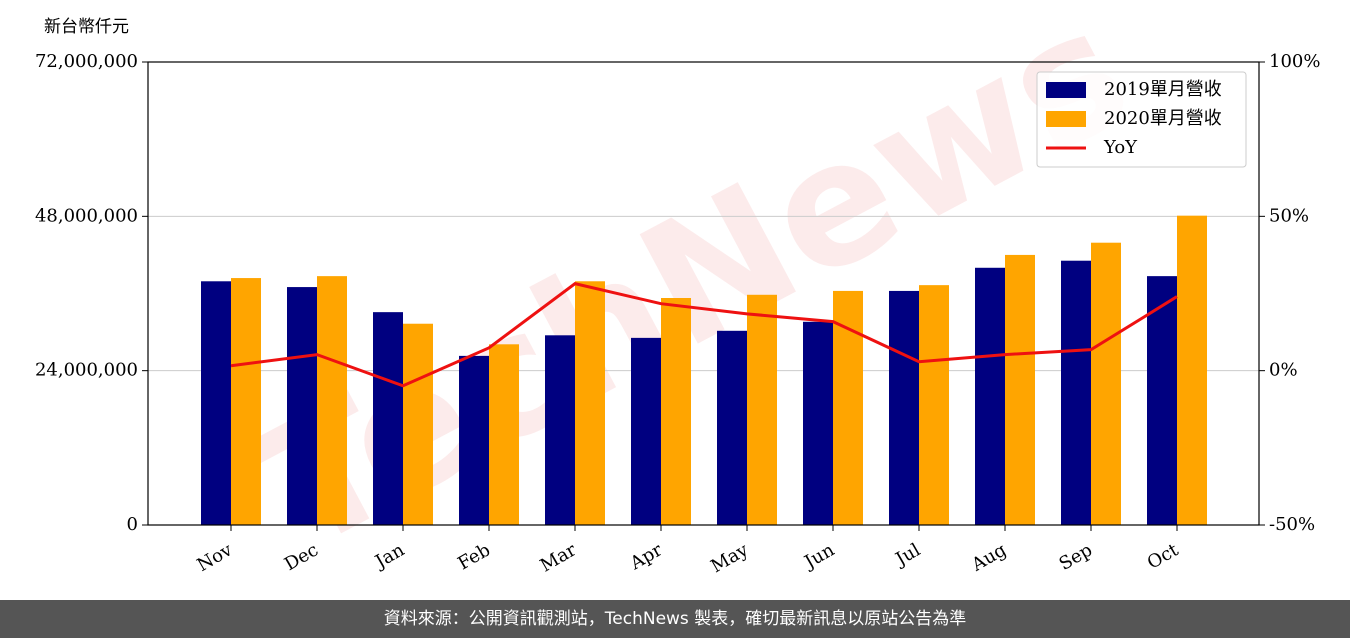 The width and height of the screenshot is (1350, 638). I want to click on y-tick-label: 0, so click(132, 524).